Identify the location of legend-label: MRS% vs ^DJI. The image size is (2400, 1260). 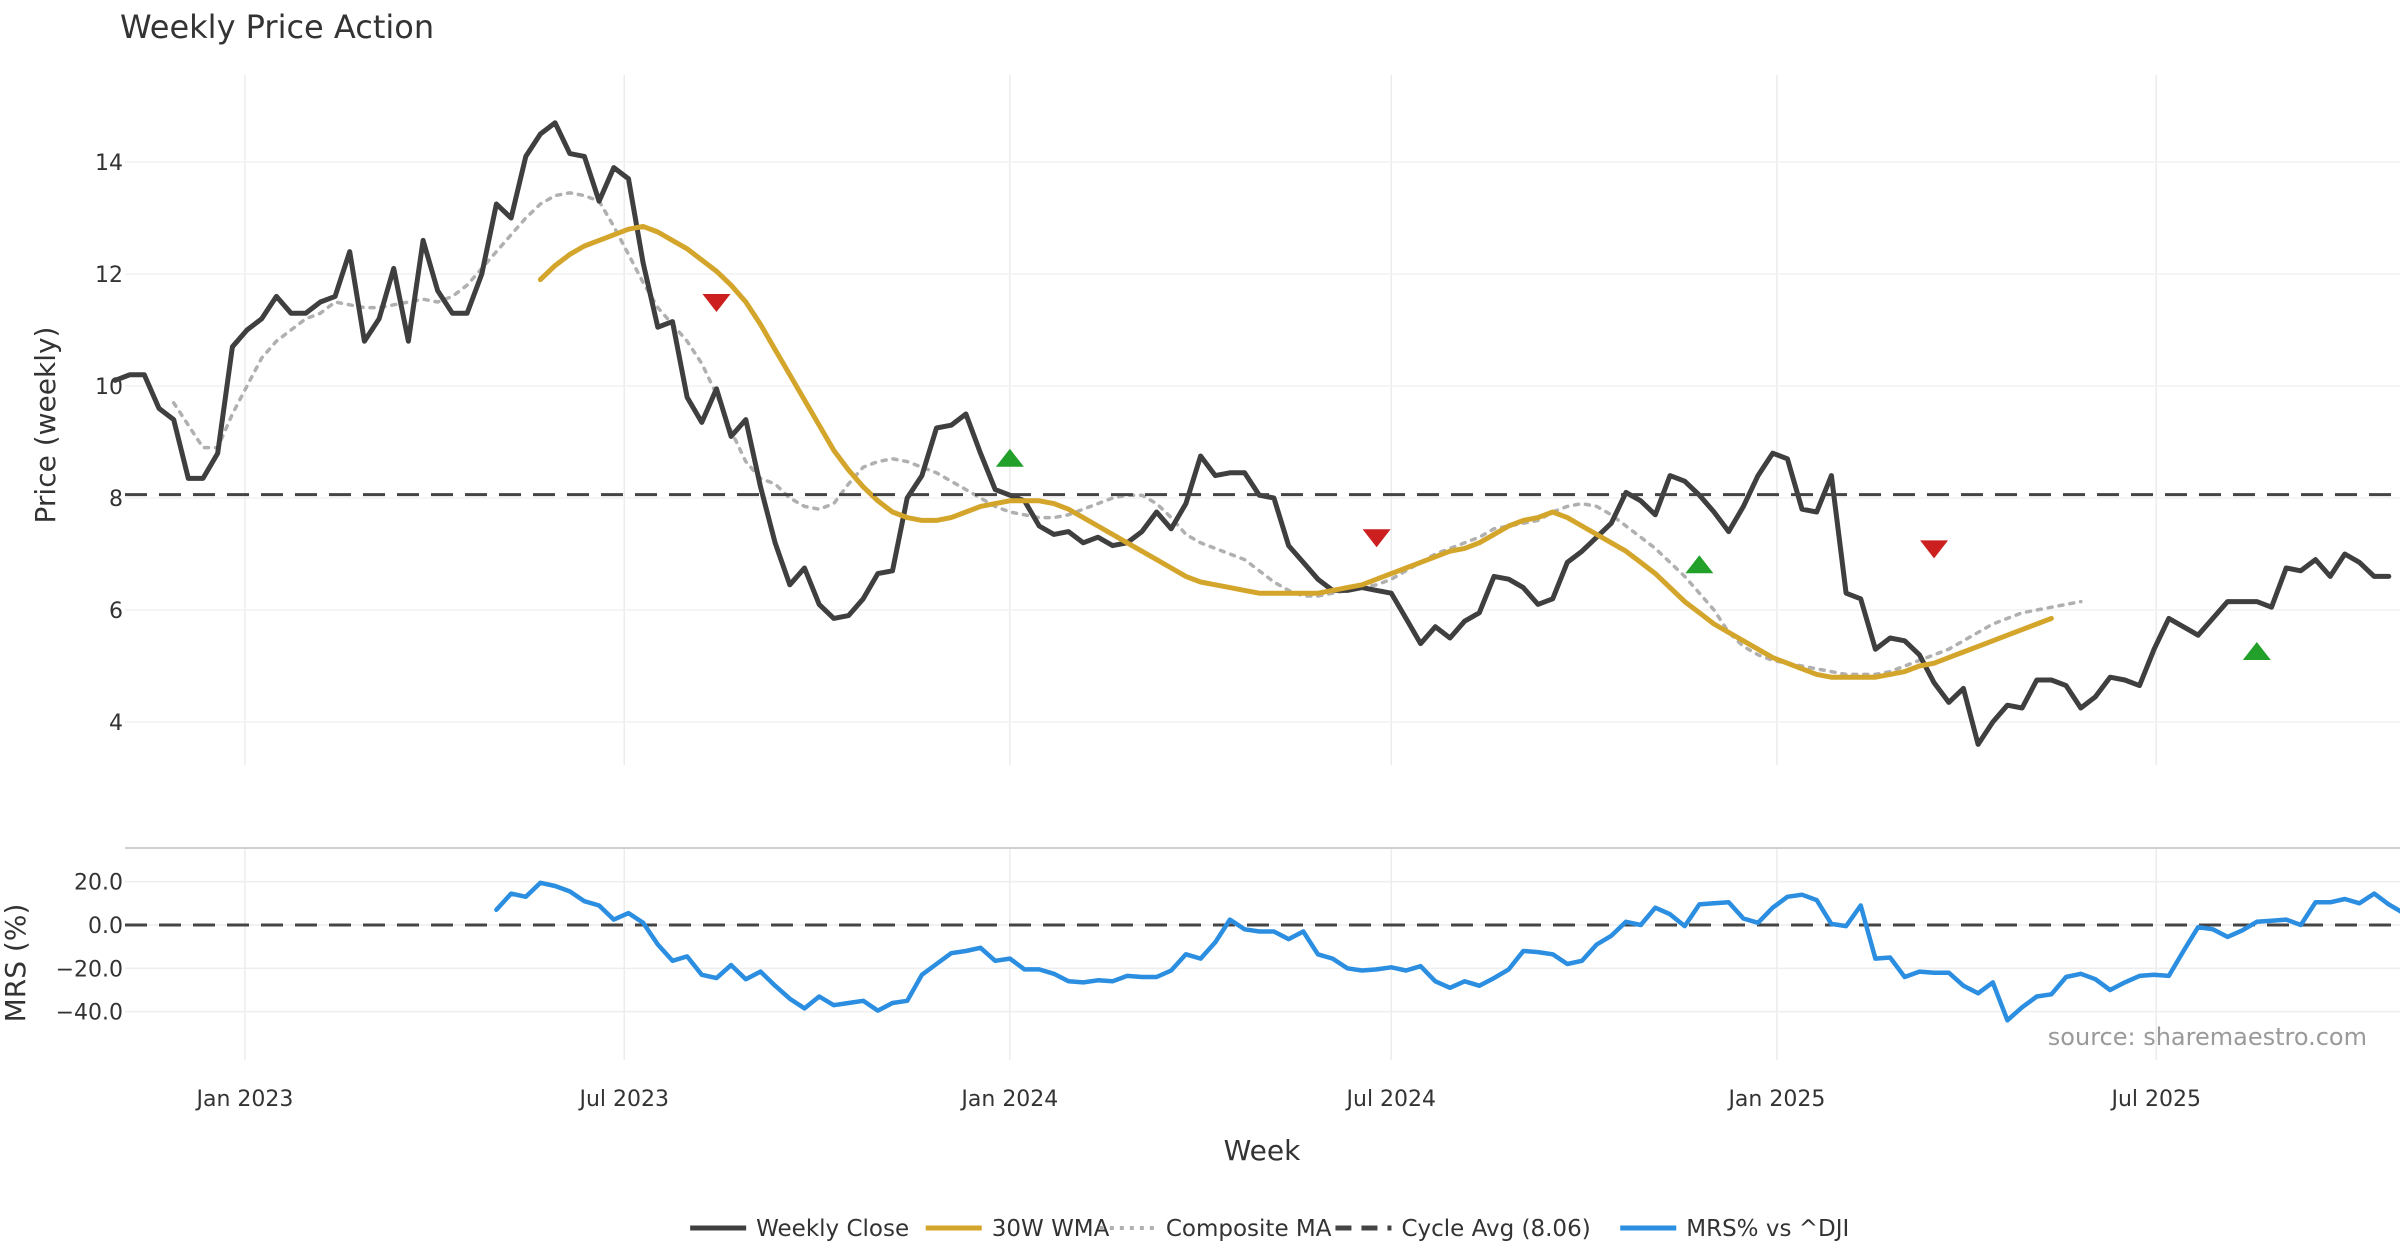
(1767, 1229).